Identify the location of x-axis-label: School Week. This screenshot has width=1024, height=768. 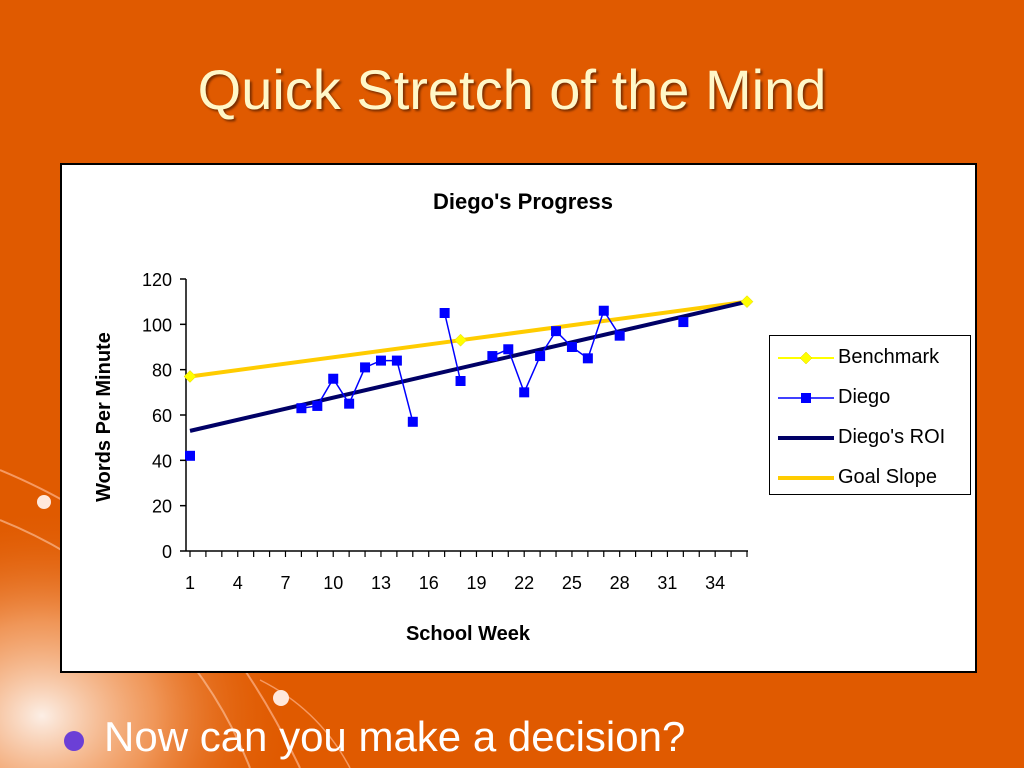
(468, 634).